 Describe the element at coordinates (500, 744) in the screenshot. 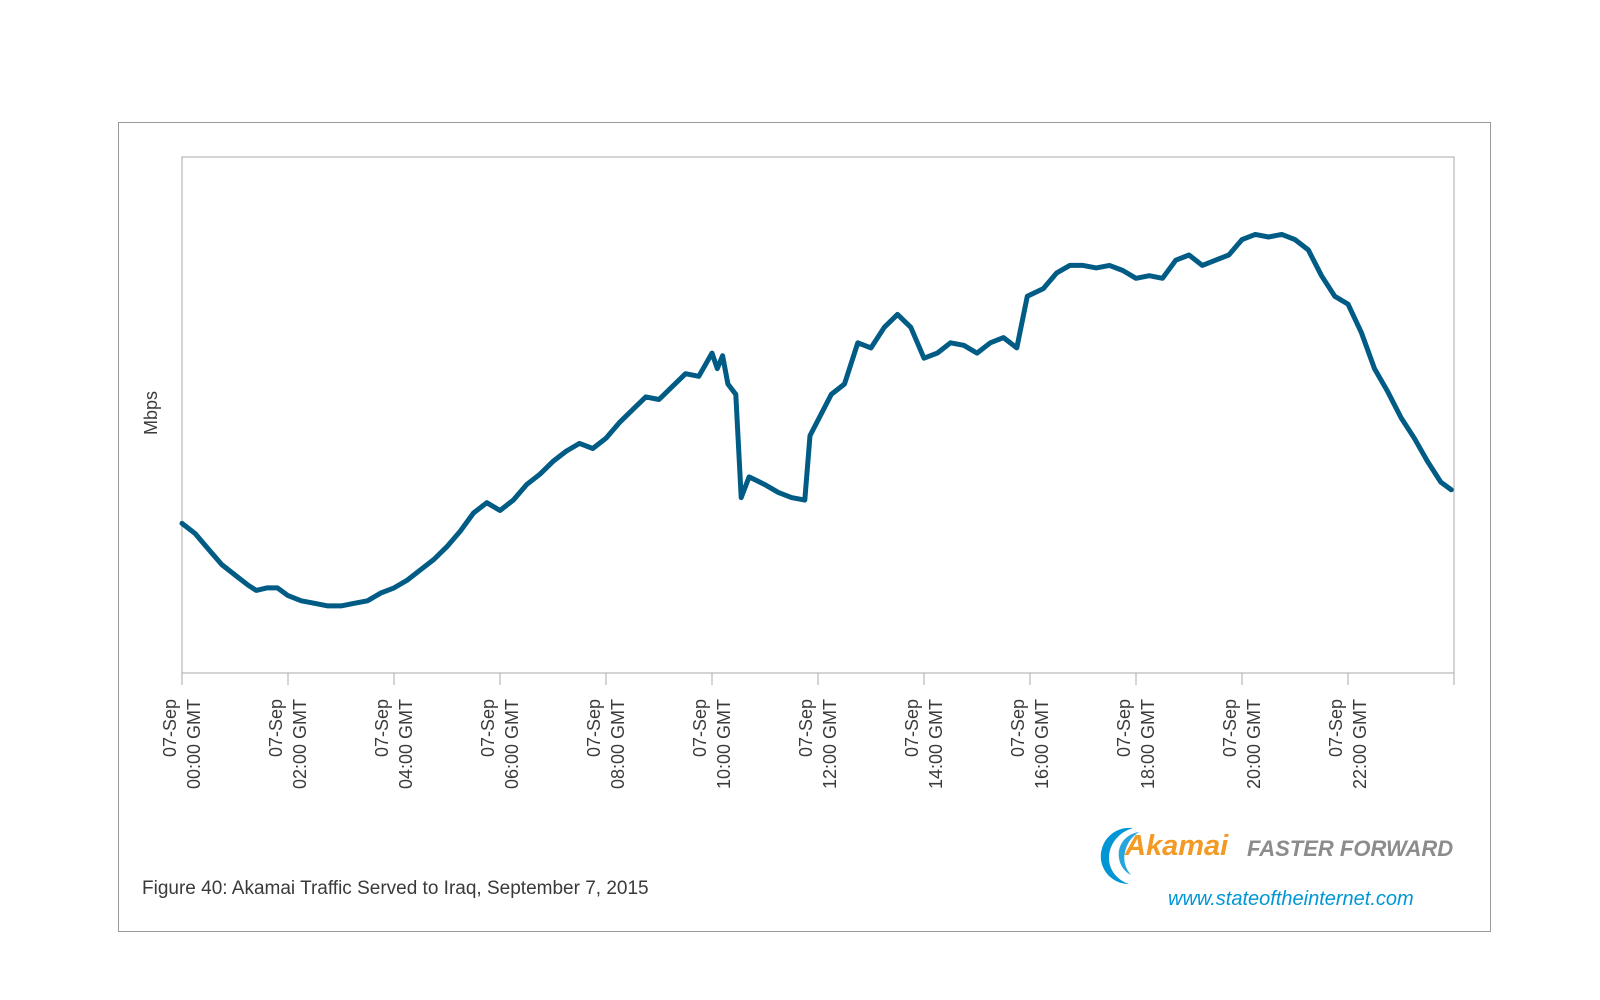

I see `x-tick-label: 07-Sep 06:00 GMT` at that location.